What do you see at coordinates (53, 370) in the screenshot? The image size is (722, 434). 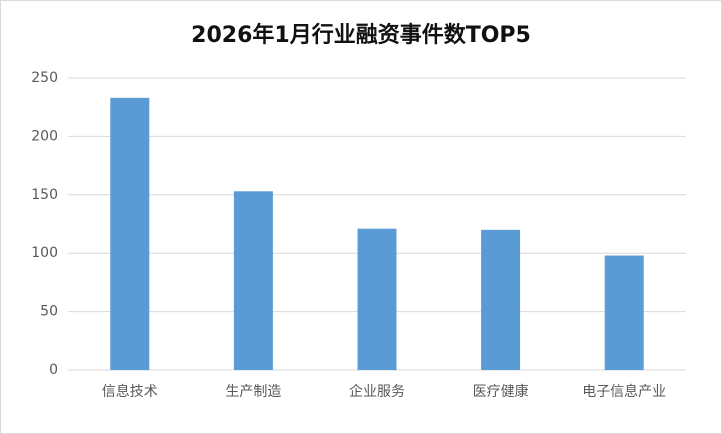 I see `y-tick-label: 0` at bounding box center [53, 370].